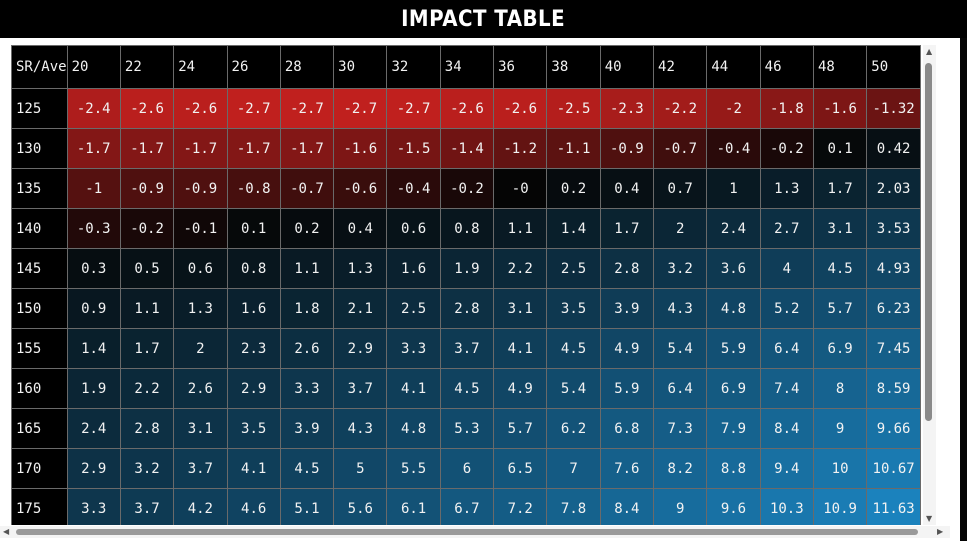 This screenshot has width=967, height=541. What do you see at coordinates (680, 188) in the screenshot?
I see `impact-cell: 0.7` at bounding box center [680, 188].